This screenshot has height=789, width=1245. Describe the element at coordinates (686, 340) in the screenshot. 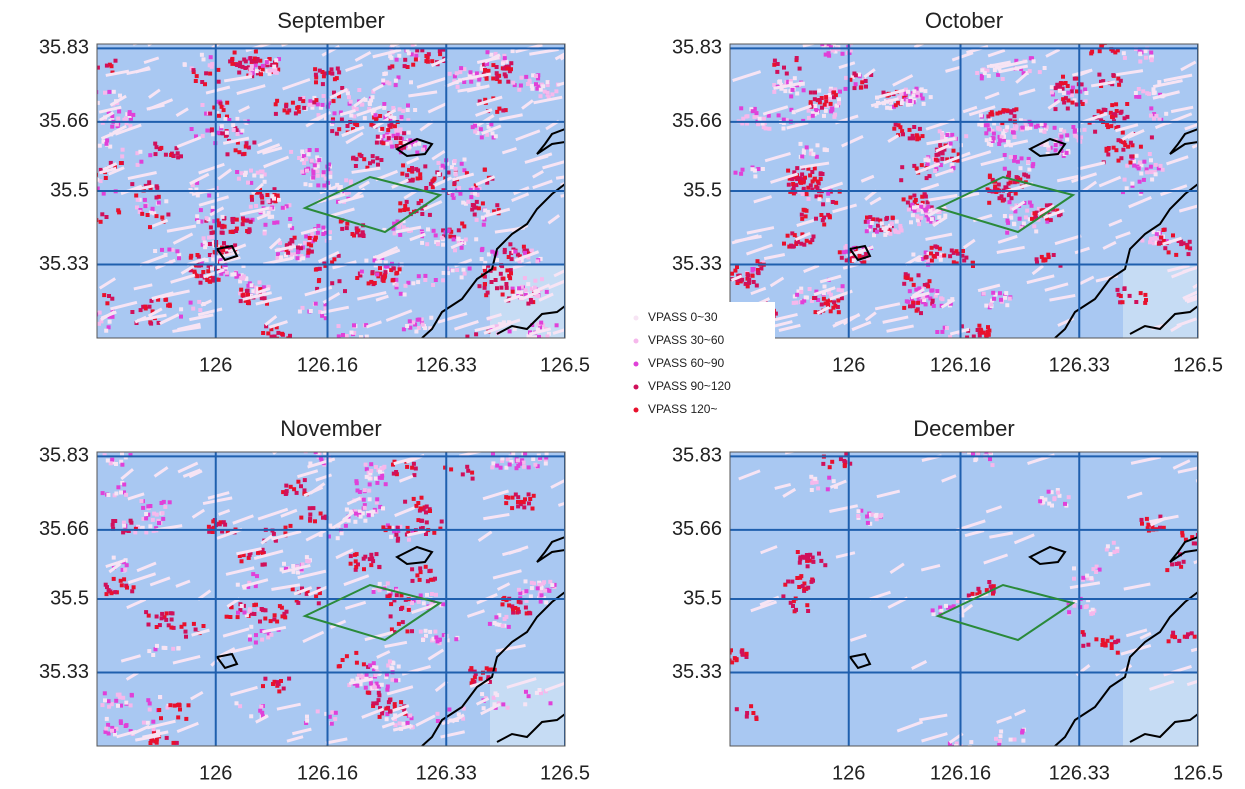

I see `legend-label: VPASS 30~60` at that location.